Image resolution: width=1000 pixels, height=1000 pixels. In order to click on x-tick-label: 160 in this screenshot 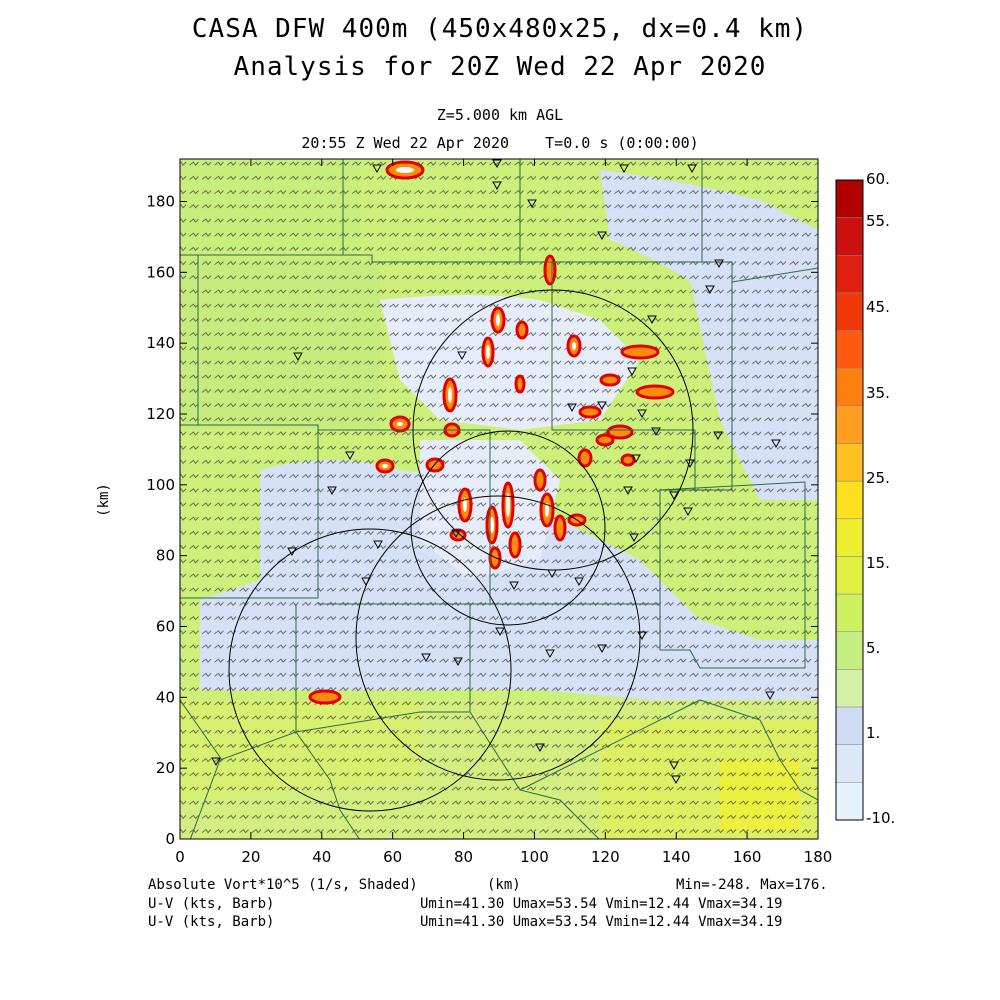, I will do `click(747, 857)`.